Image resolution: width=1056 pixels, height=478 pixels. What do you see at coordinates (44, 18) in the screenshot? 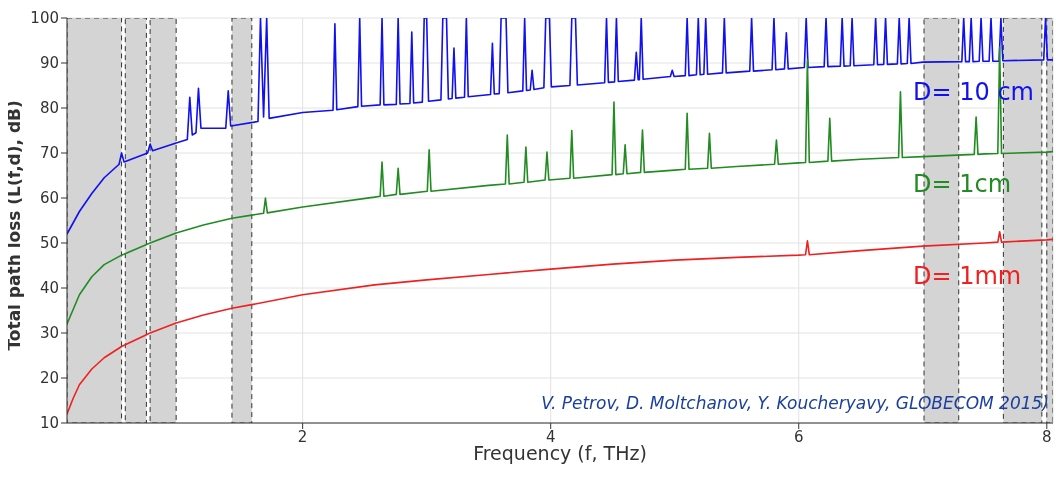
I see `y-tick-label: 100` at bounding box center [44, 18].